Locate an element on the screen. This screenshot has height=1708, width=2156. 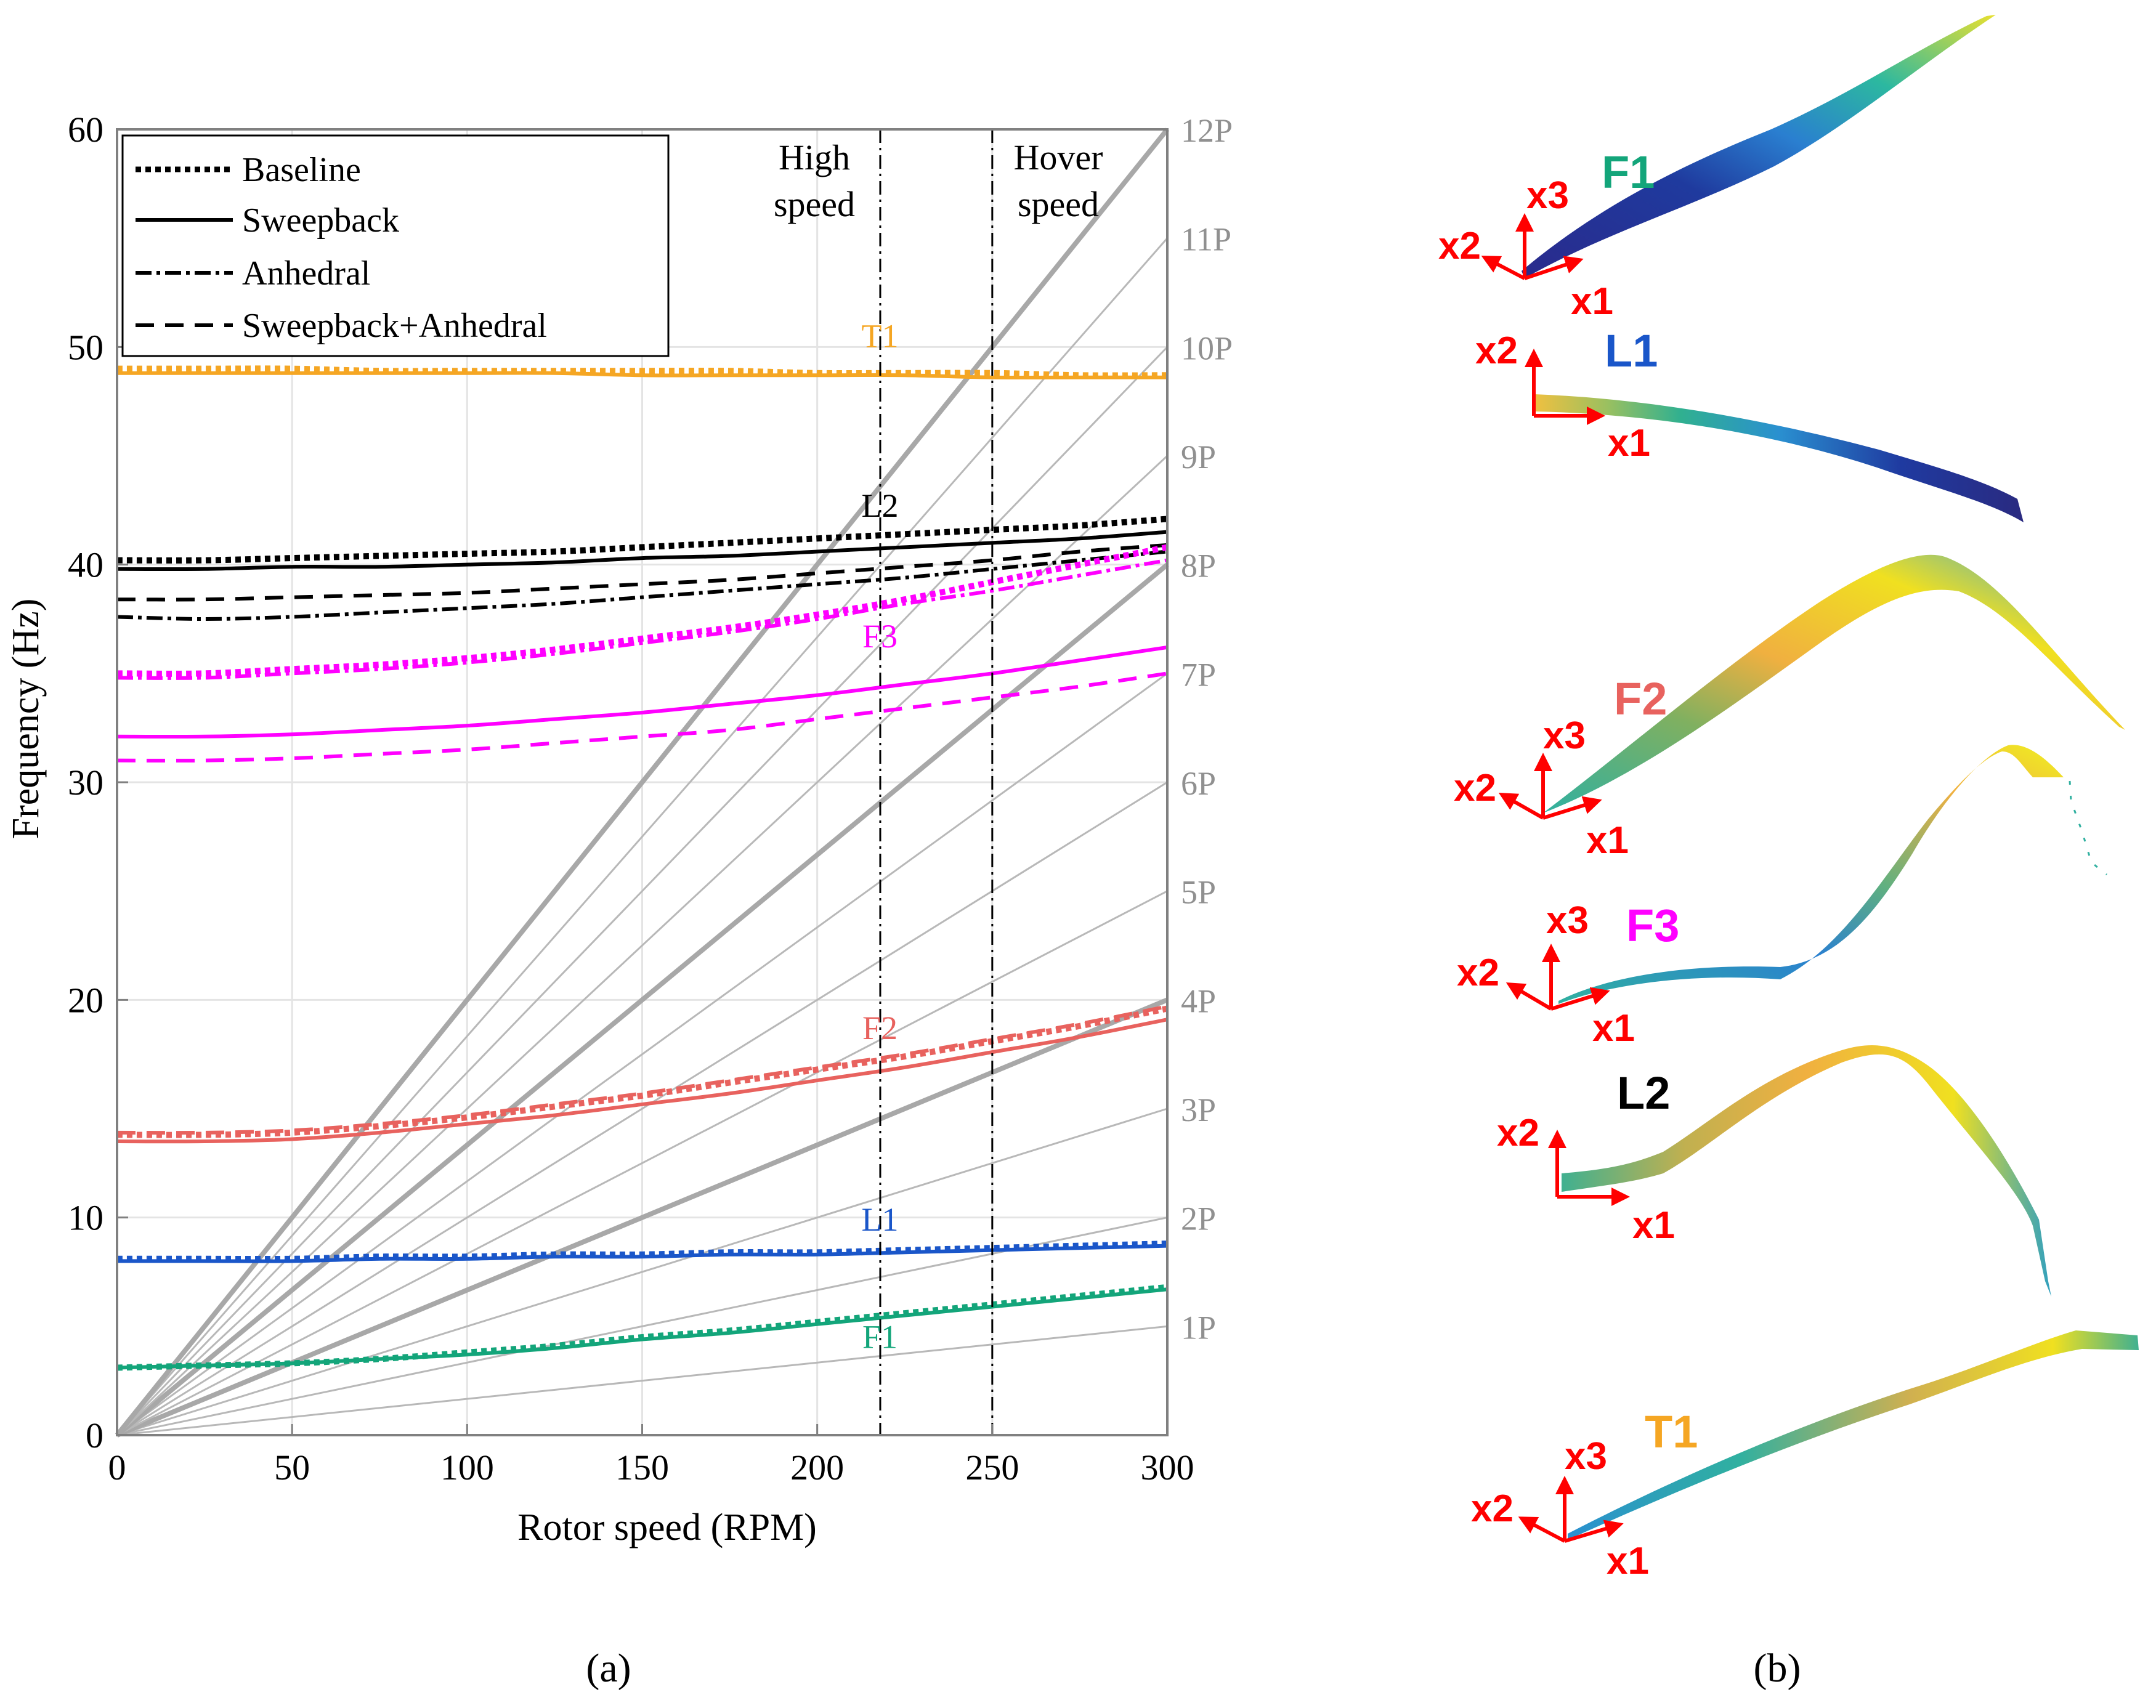
legend-label-anhedral: Anhedral is located at coordinates (306, 273).